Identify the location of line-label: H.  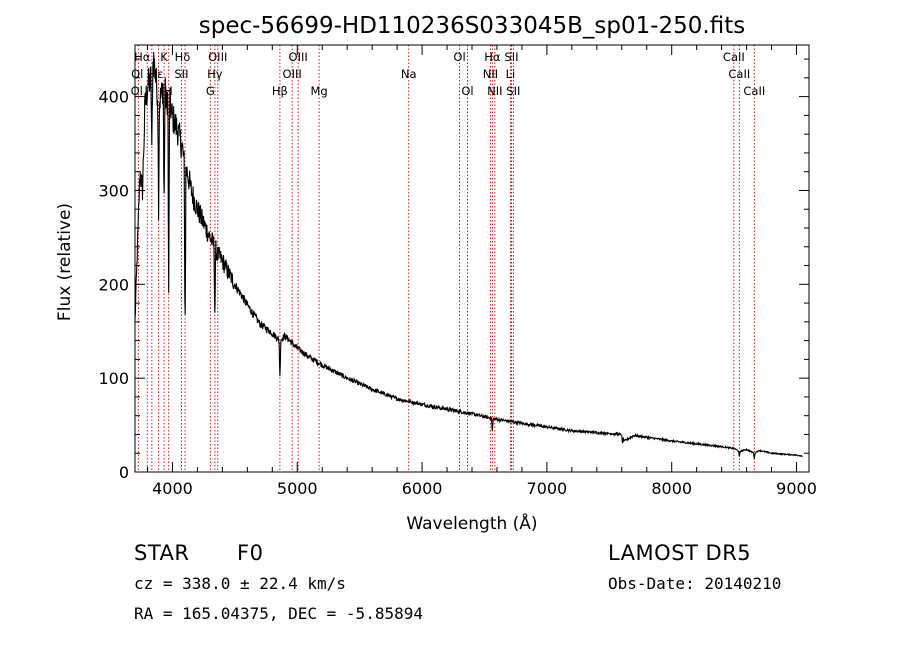
(168, 91).